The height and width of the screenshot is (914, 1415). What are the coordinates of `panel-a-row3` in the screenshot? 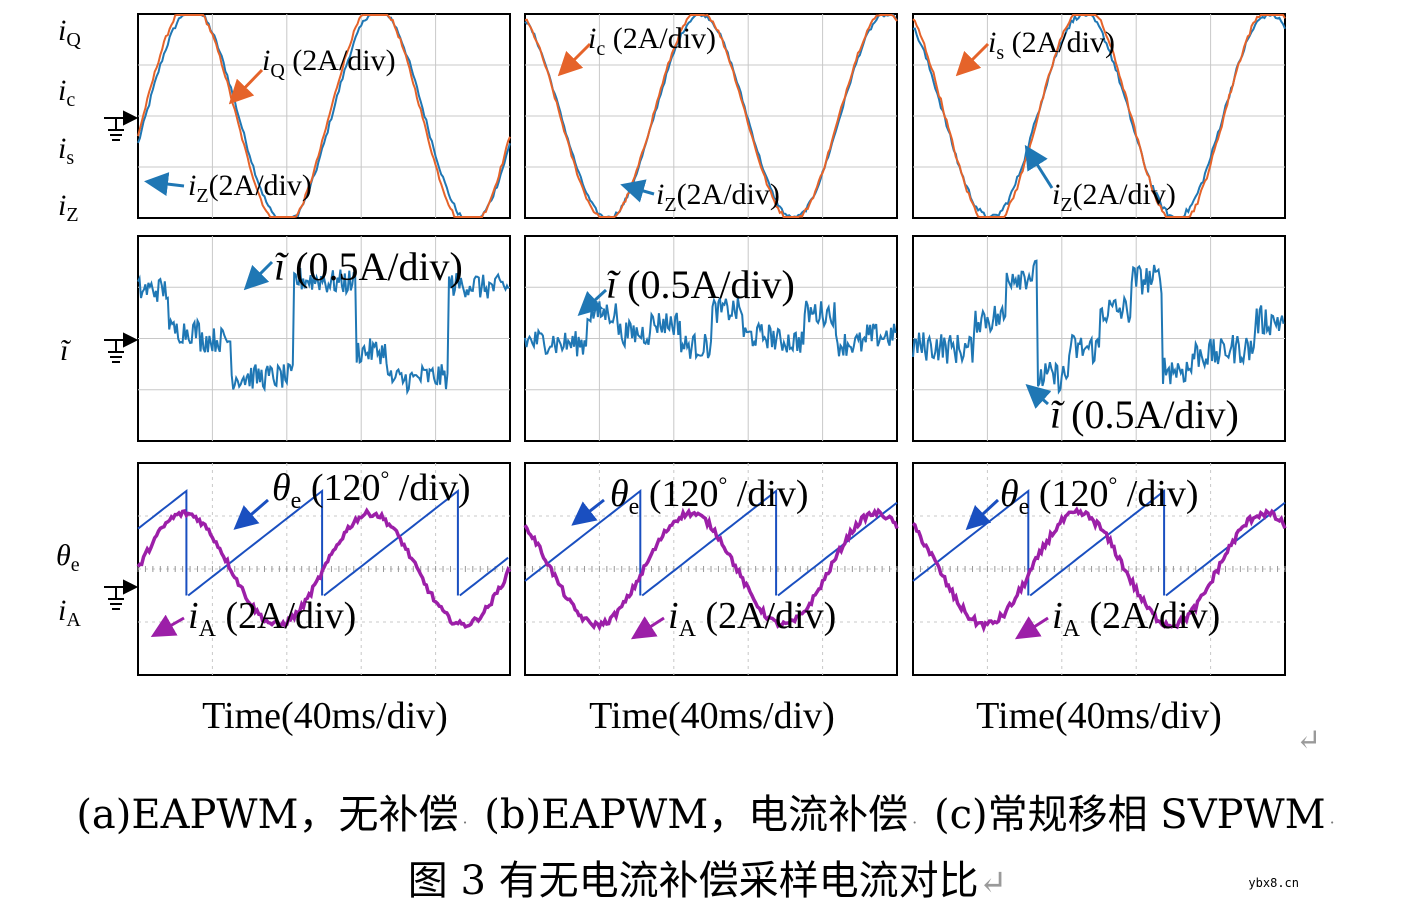 It's located at (324, 569).